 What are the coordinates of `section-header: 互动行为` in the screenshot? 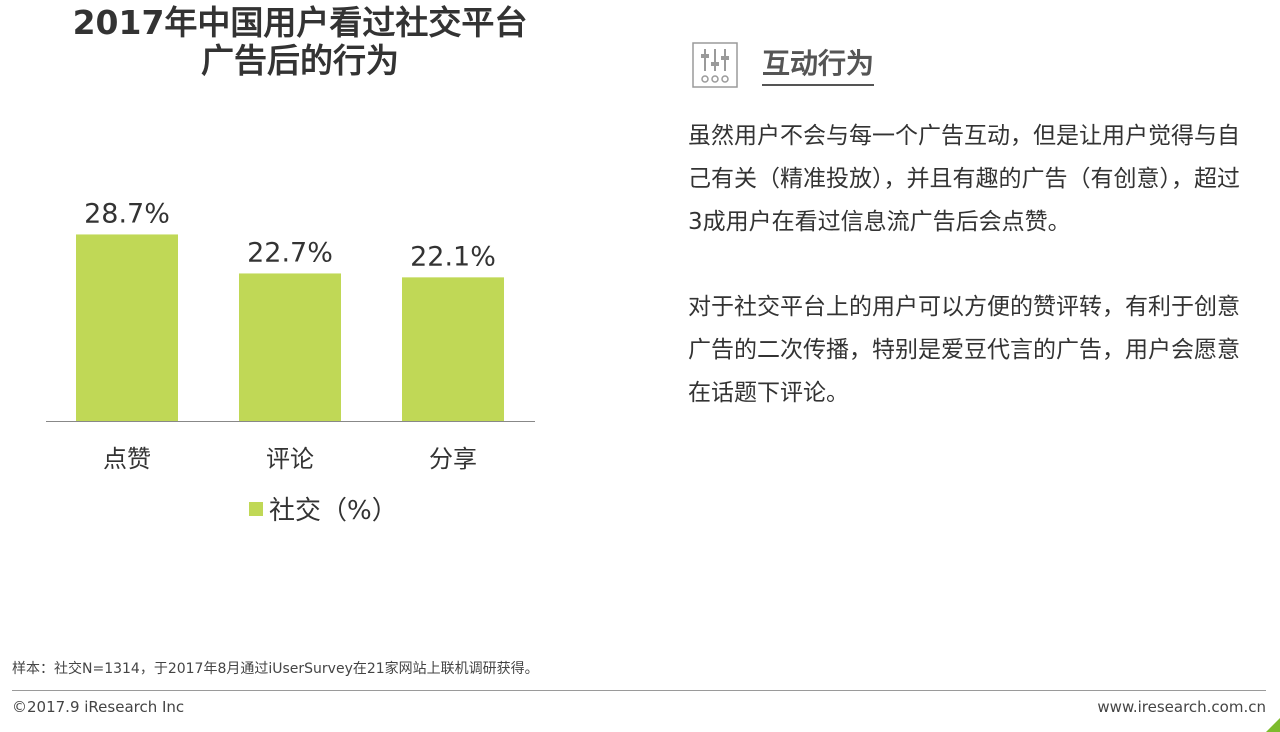 It's located at (783, 65).